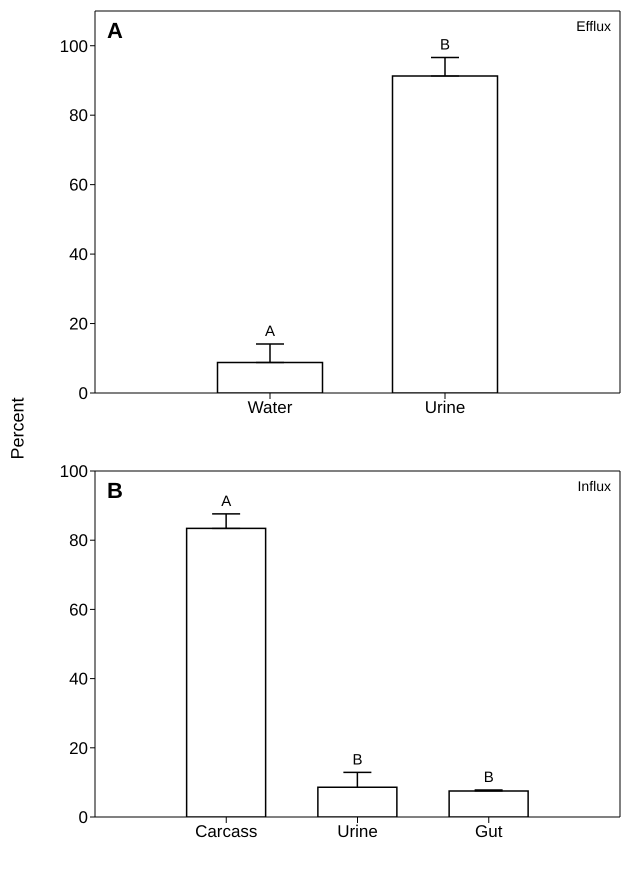  I want to click on chart-title: B, so click(115, 491).